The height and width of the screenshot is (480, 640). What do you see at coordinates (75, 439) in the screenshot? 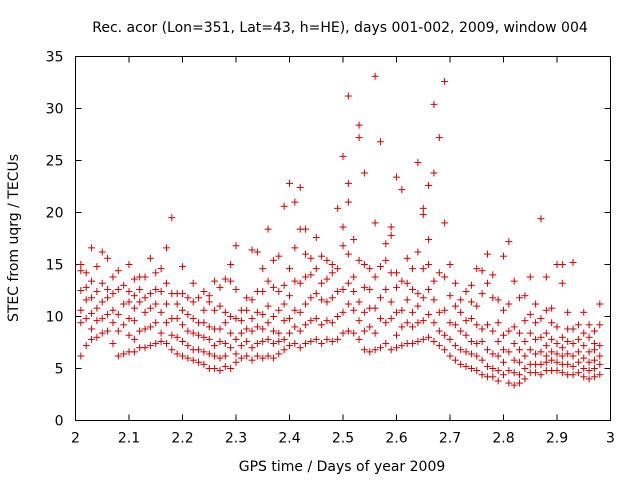
I see `x-tick-label: 2` at bounding box center [75, 439].